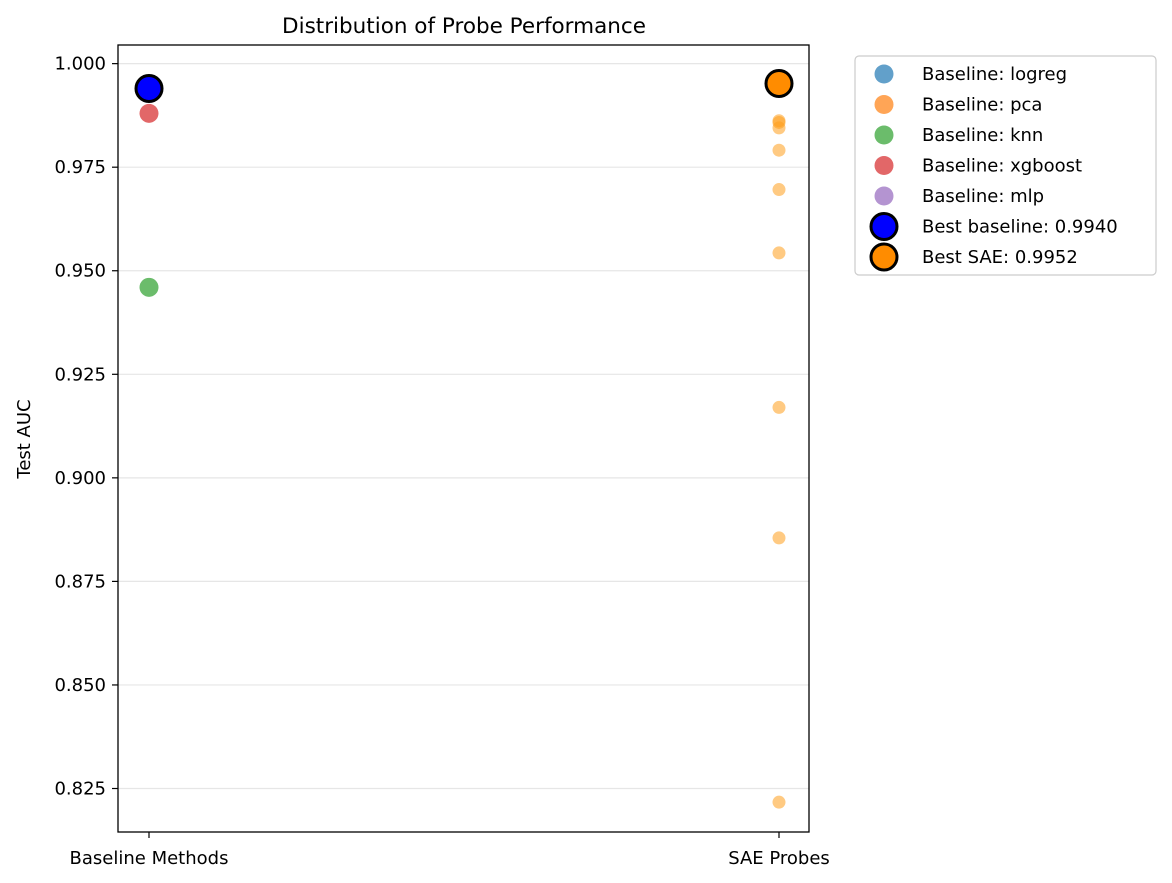 This screenshot has width=1172, height=883. Describe the element at coordinates (149, 858) in the screenshot. I see `x-tick-label: Baseline Methods` at that location.